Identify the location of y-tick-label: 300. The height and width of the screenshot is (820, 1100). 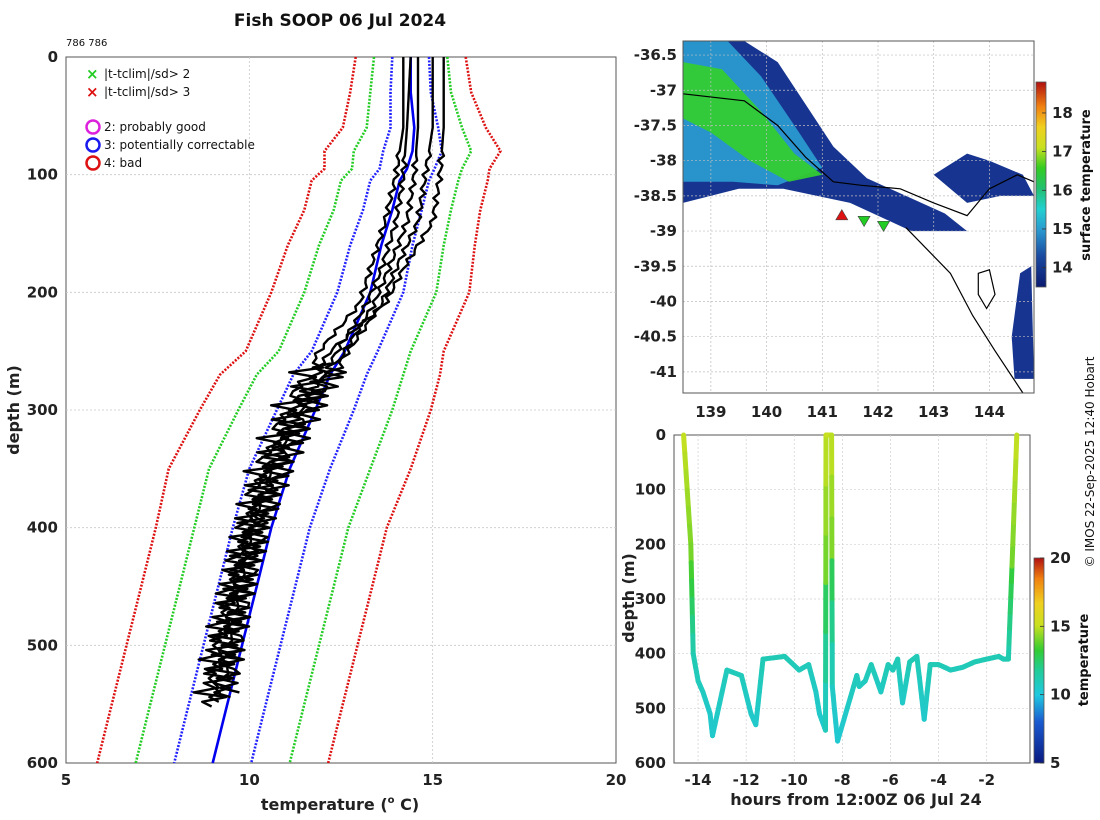
(42, 410).